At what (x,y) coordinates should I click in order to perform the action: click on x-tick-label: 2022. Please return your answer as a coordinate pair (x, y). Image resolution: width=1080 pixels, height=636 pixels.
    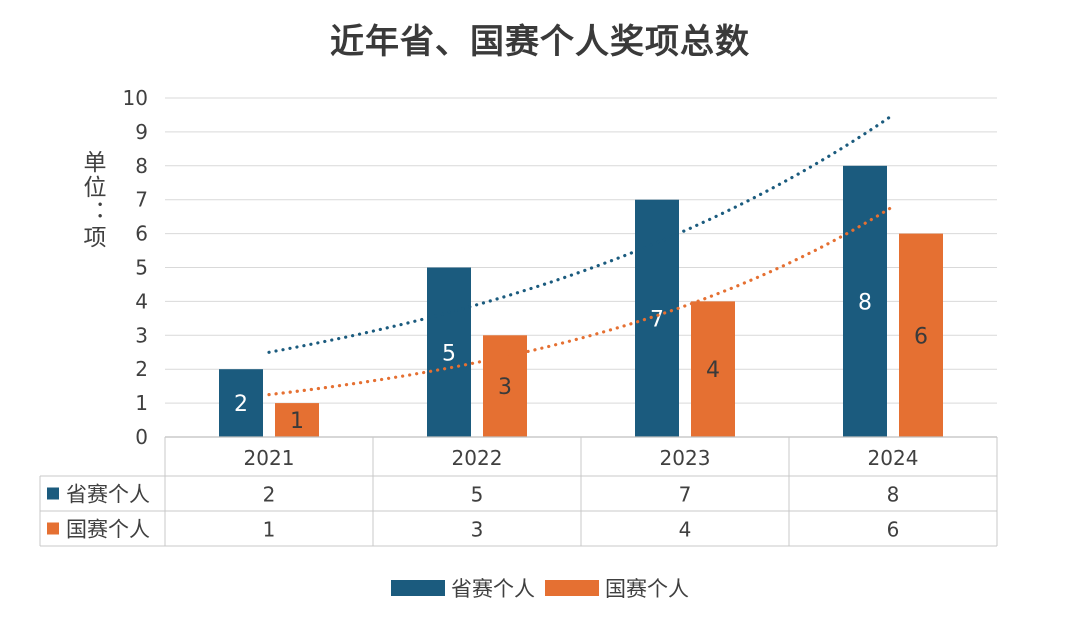
    Looking at the image, I should click on (477, 458).